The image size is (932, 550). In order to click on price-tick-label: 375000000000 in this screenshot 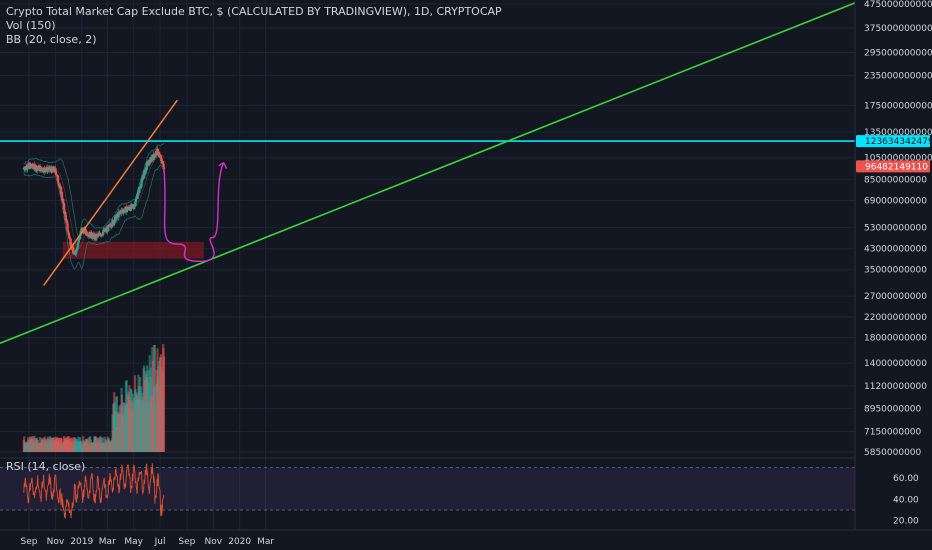, I will do `click(898, 29)`.